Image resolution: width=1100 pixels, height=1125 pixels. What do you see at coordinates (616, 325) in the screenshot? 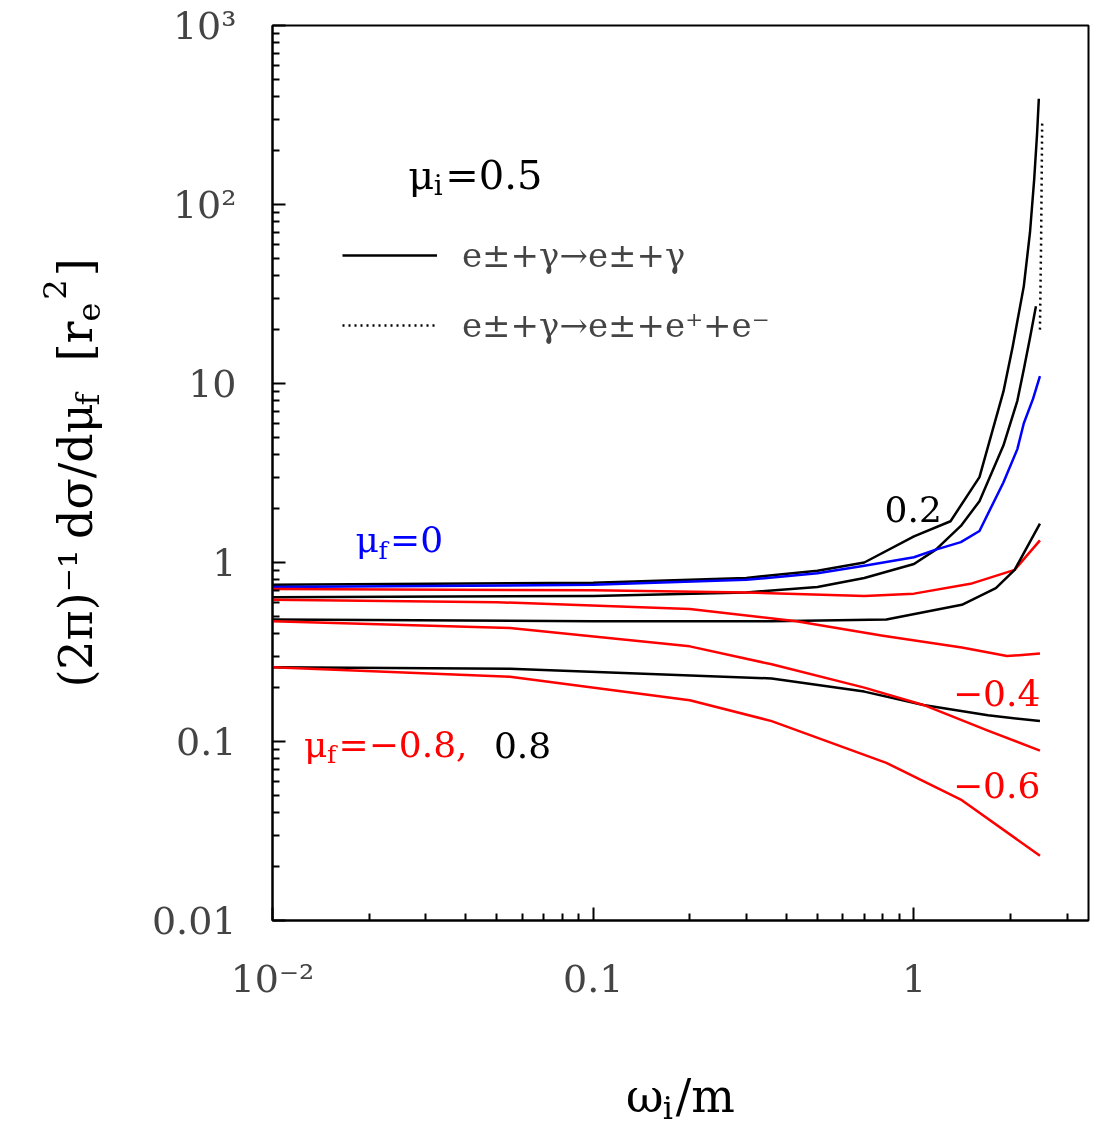
I see `legend-label: e±+γ→e±+e⁺+e⁻` at bounding box center [616, 325].